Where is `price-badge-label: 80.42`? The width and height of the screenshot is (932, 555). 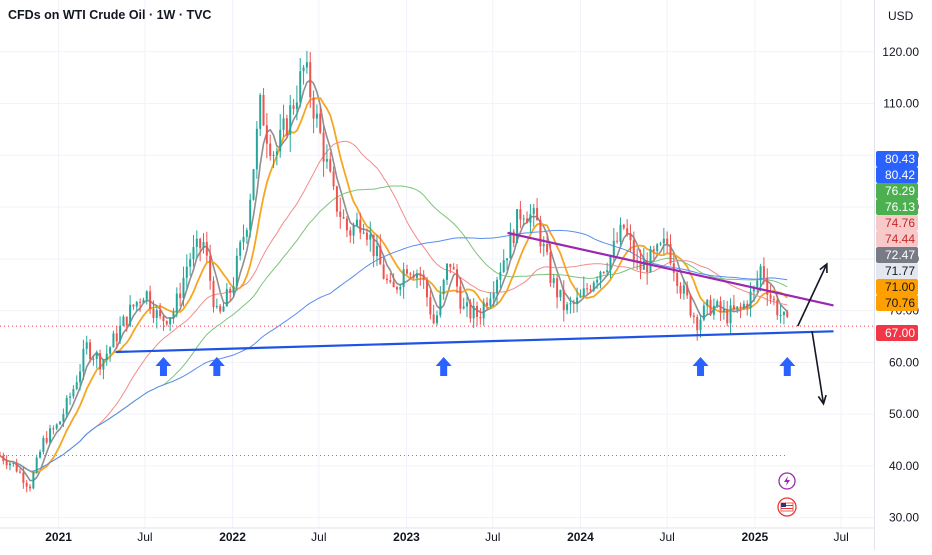
price-badge-label: 80.42 is located at coordinates (900, 175).